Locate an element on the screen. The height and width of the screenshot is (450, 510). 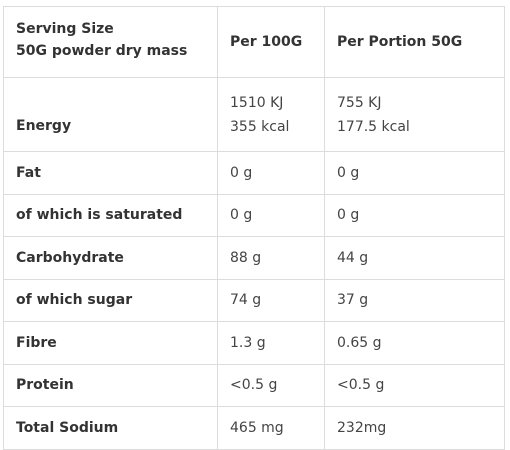
table-row: Protein <0.5 g <0.5 g is located at coordinates (254, 385).